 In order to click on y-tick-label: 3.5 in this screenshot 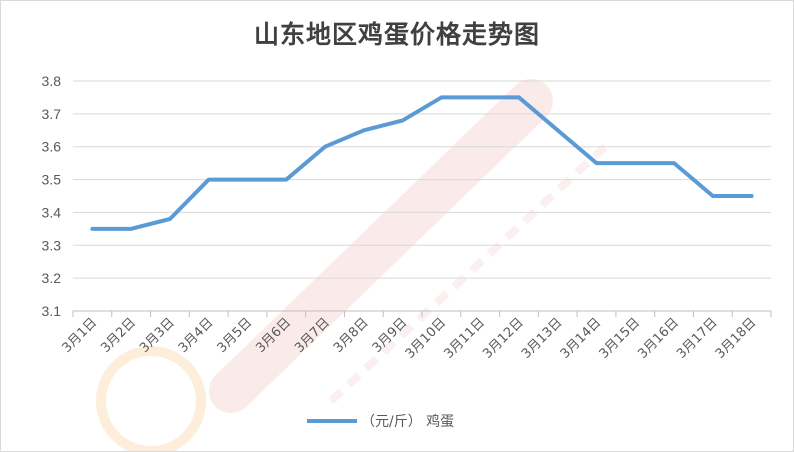, I will do `click(52, 180)`.